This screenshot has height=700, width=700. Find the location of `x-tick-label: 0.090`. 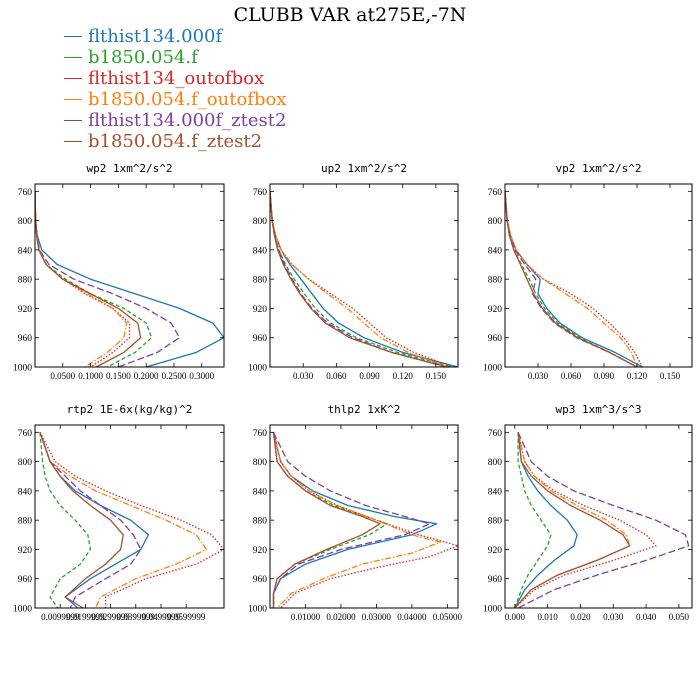

x-tick-label: 0.090 is located at coordinates (369, 376).